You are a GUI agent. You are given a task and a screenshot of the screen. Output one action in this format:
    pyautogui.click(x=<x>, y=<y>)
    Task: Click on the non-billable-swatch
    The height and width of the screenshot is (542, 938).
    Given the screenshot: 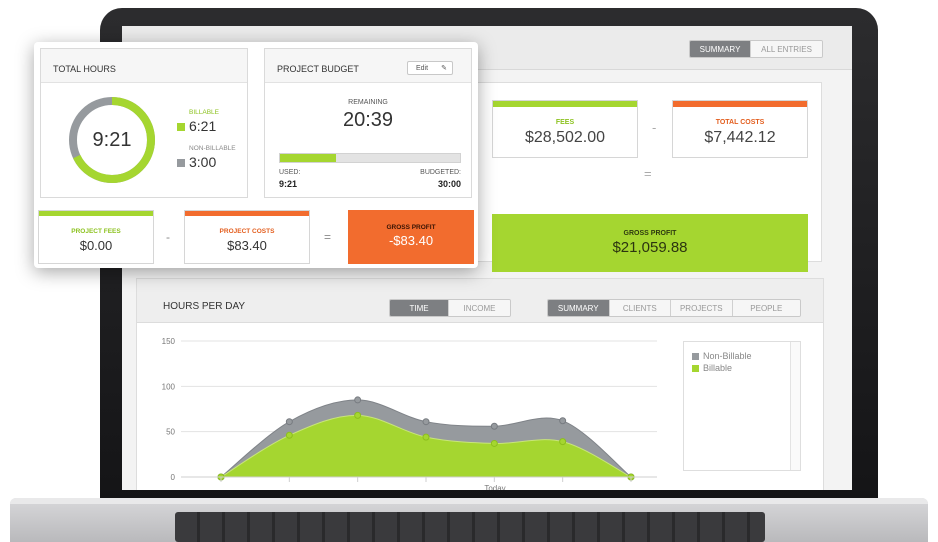 What is the action you would take?
    pyautogui.click(x=695, y=356)
    